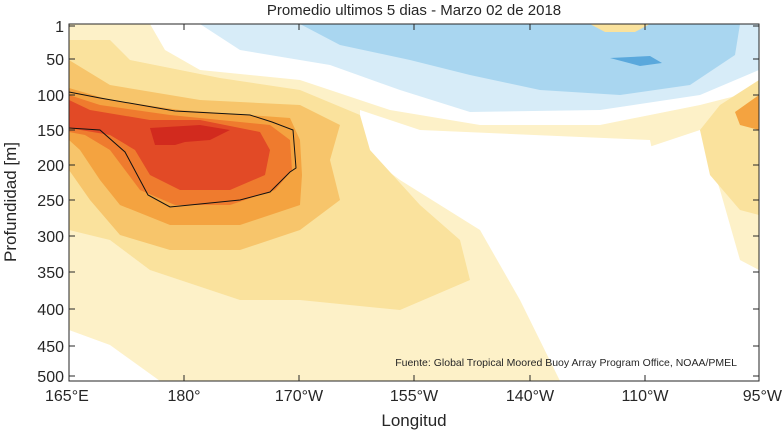 This screenshot has width=783, height=432. I want to click on x-tick-label: 180°, so click(183, 396).